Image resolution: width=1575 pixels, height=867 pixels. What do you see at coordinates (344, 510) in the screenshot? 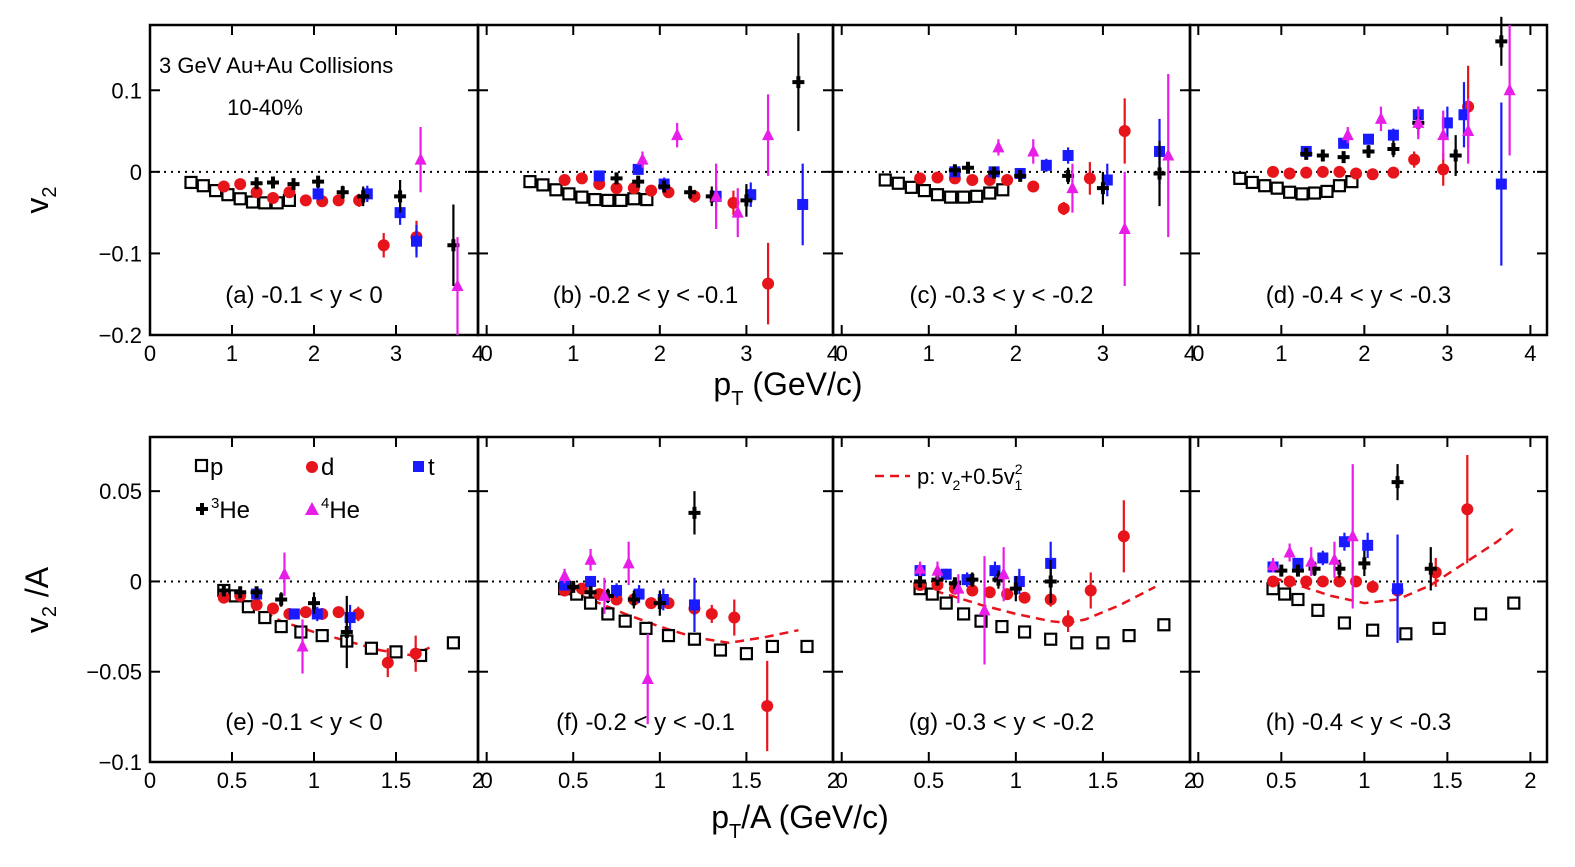
I see `legend-he4-text: He` at bounding box center [344, 510].